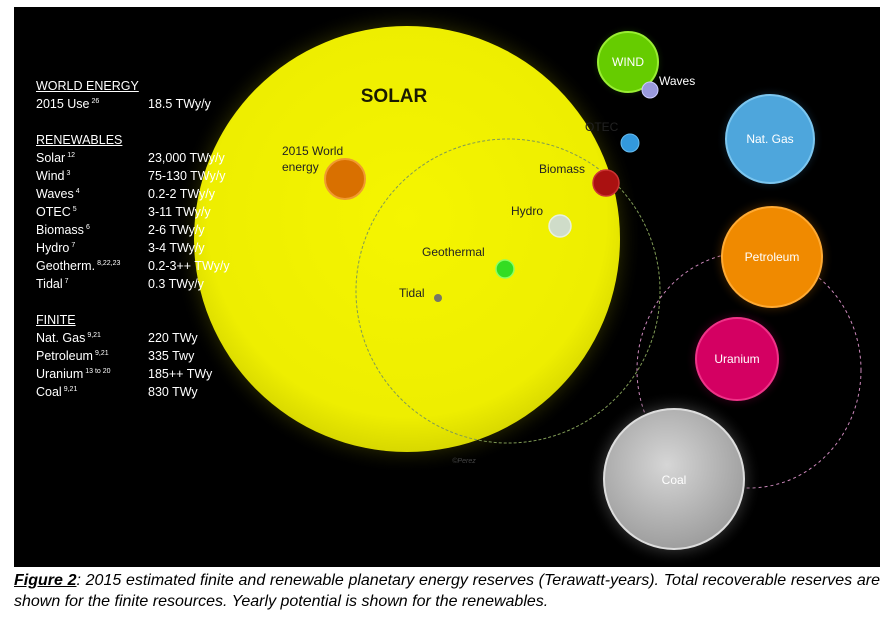 The height and width of the screenshot is (639, 896). Describe the element at coordinates (171, 356) in the screenshot. I see `legend-value: 335 Twy` at that location.